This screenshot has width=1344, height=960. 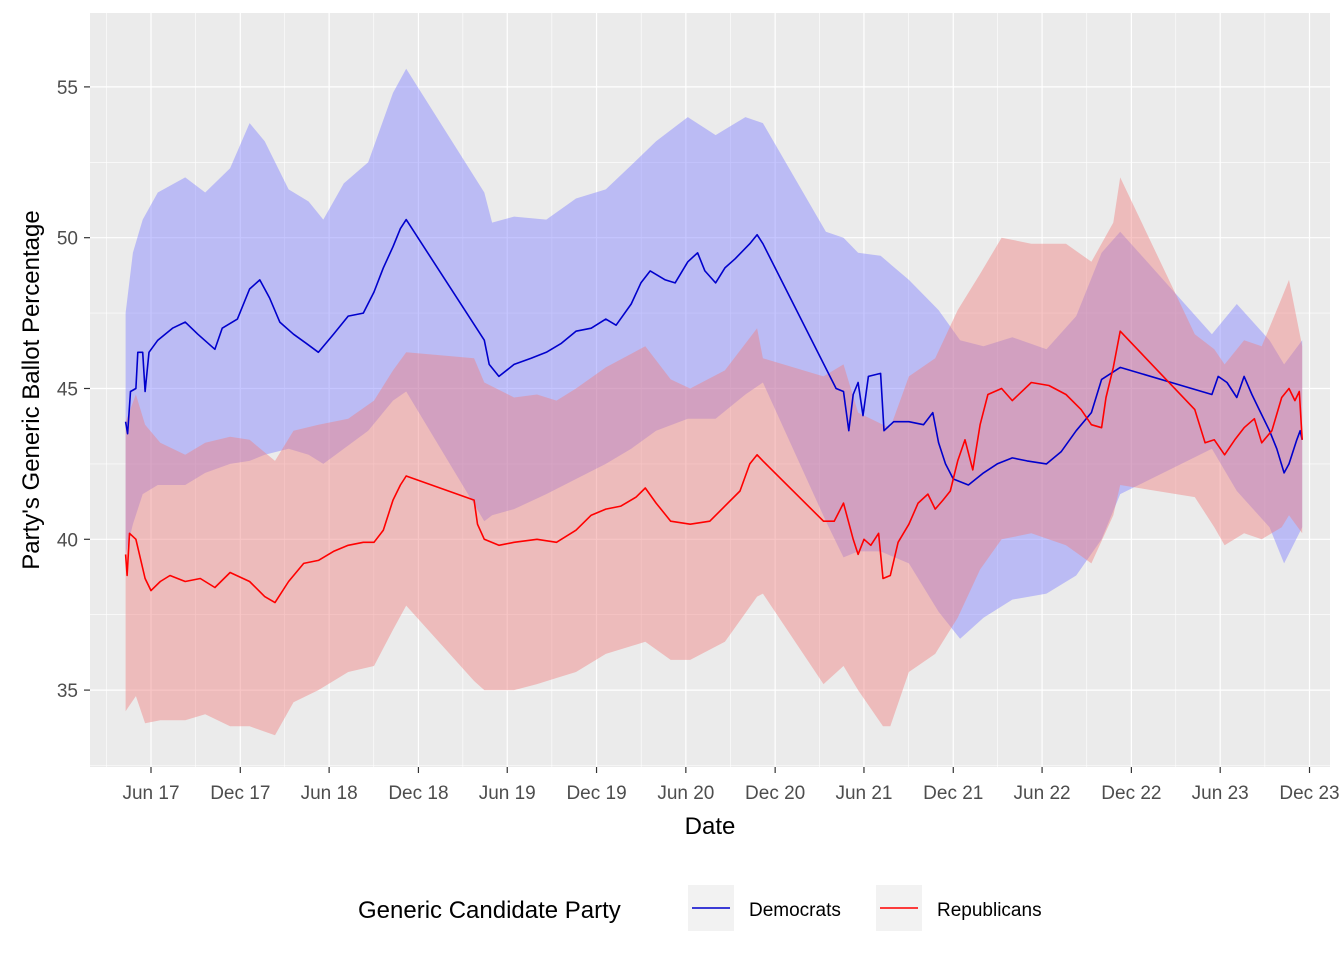 What do you see at coordinates (489, 910) in the screenshot?
I see `legend-title: Generic Candidate Party` at bounding box center [489, 910].